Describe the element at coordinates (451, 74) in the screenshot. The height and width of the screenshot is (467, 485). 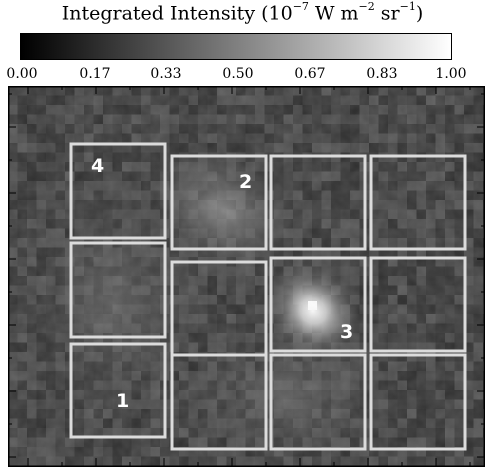
I see `colorbar-tick-label: 1.00` at that location.